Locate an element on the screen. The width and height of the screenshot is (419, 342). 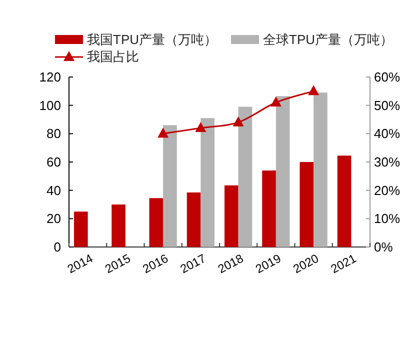
x-tick-label: 2018 is located at coordinates (231, 263).